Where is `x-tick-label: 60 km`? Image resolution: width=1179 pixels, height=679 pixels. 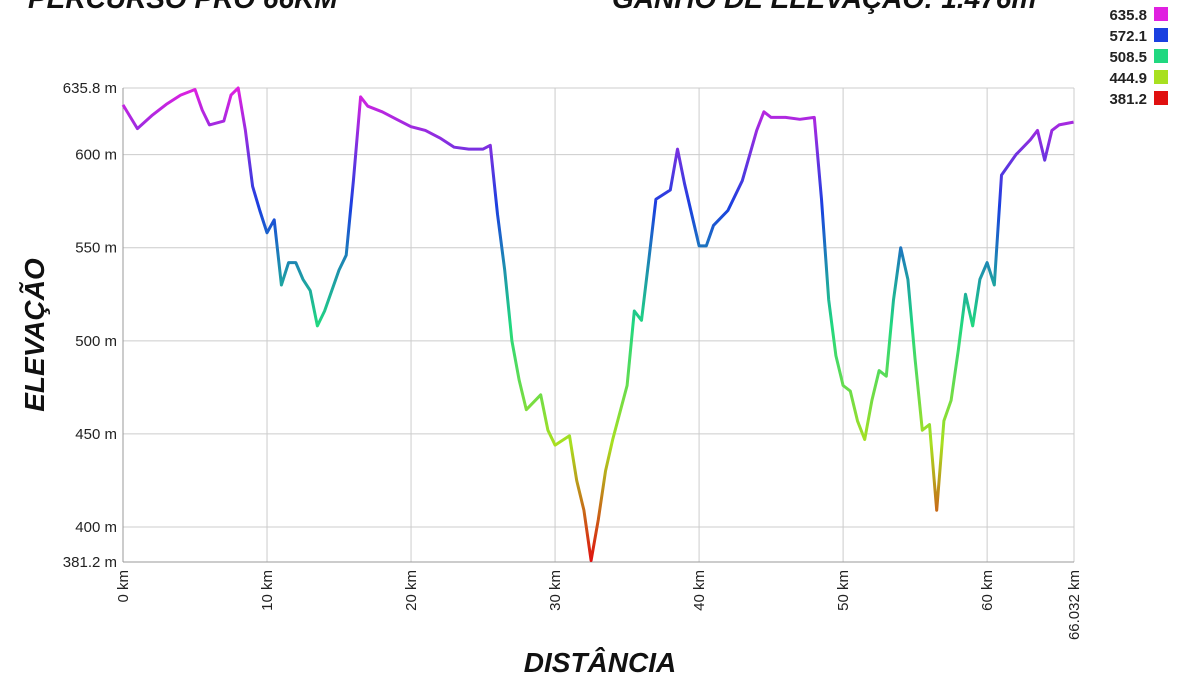 x-tick-label: 60 km is located at coordinates (987, 590).